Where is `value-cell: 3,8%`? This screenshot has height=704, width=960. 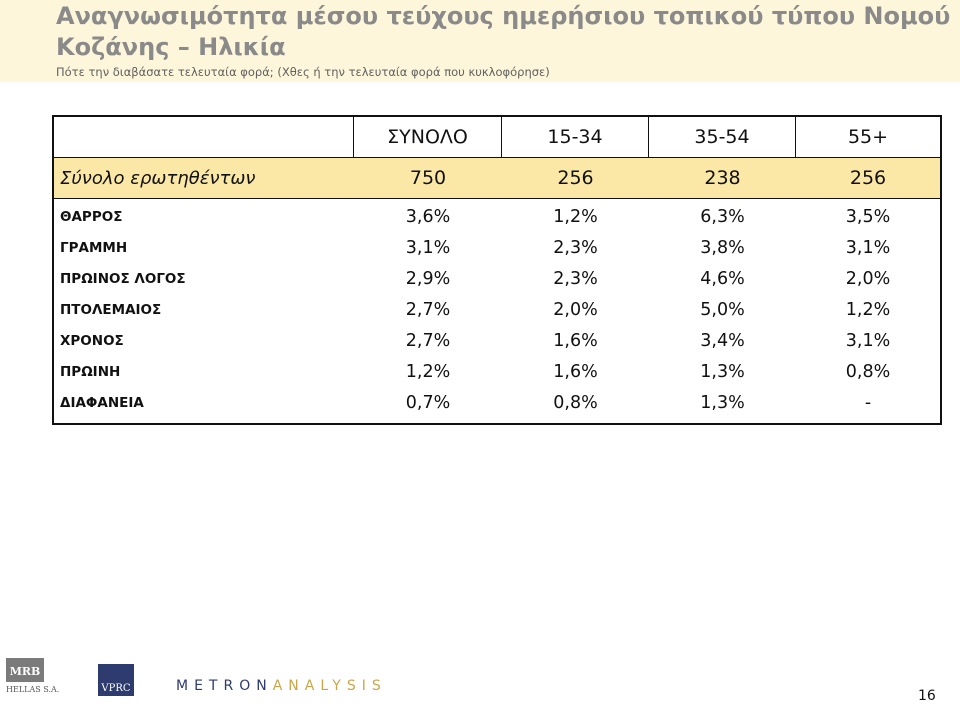 value-cell: 3,8% is located at coordinates (722, 247).